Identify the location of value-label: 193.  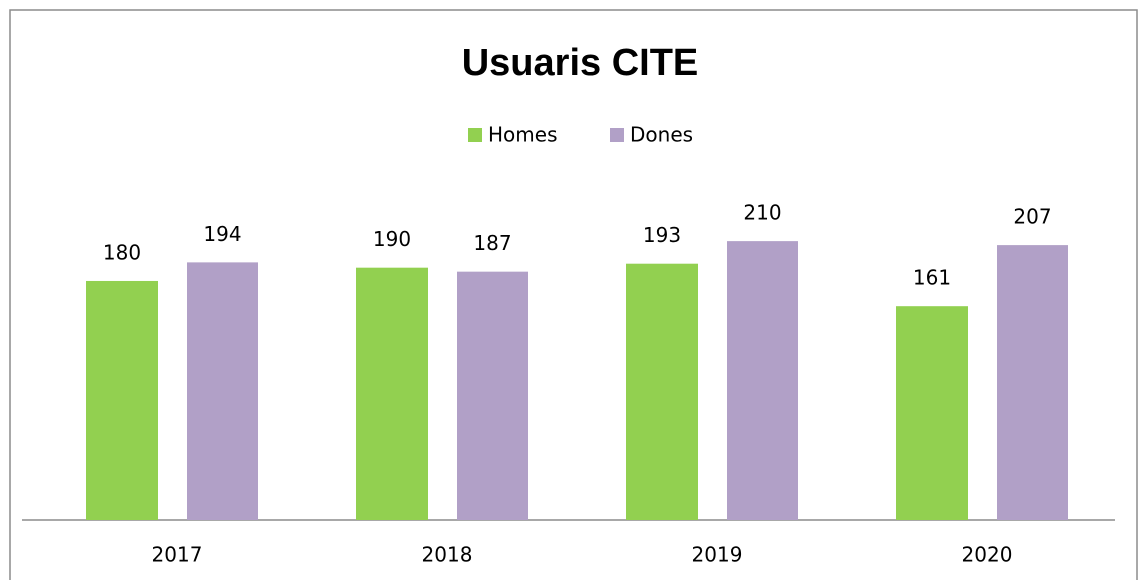
(662, 235).